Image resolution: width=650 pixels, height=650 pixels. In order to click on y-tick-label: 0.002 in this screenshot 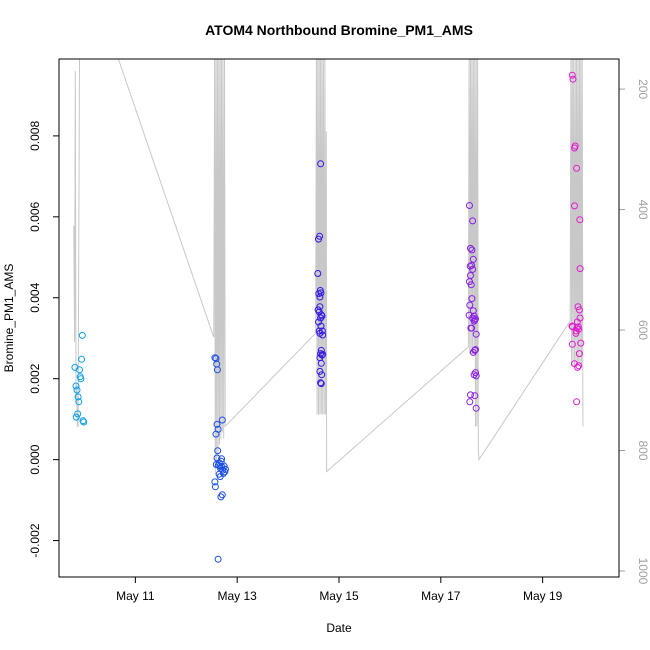, I will do `click(35, 378)`.